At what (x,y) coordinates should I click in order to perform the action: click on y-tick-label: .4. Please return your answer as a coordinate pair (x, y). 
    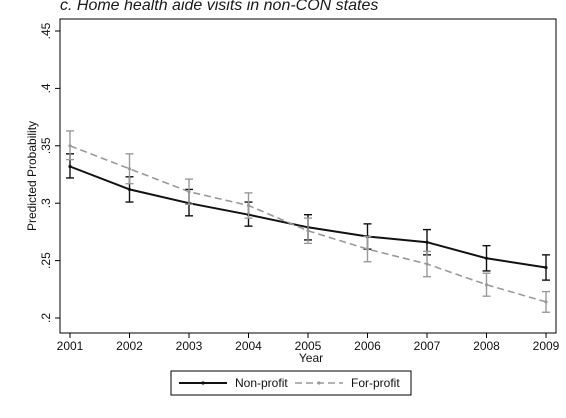
    Looking at the image, I should click on (46, 88).